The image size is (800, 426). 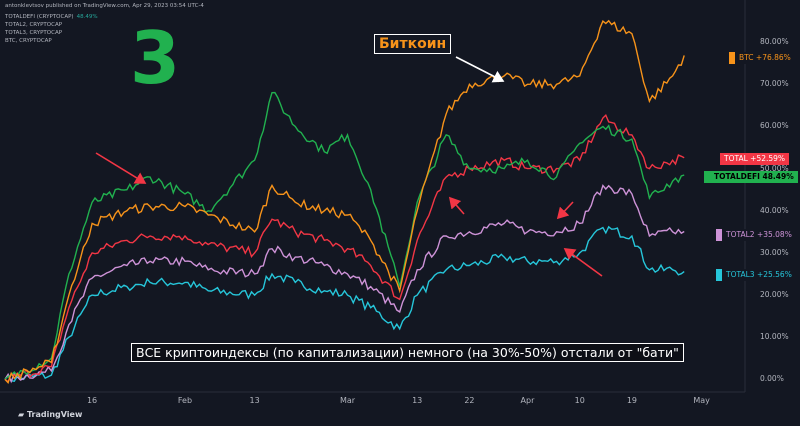 I want to click on legend-line-total3: TOTAL3, CRYPTOCAP, so click(x=34, y=33).